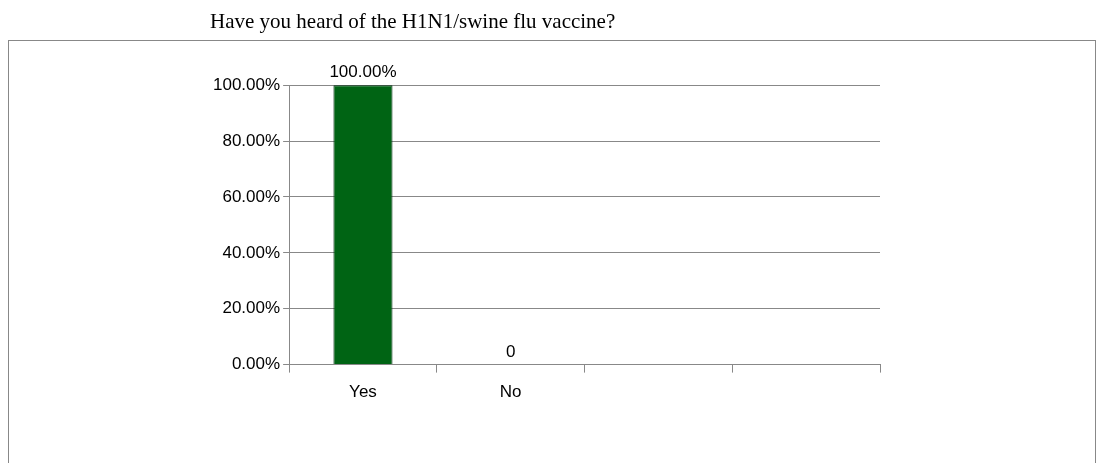 The height and width of the screenshot is (463, 1105). Describe the element at coordinates (510, 392) in the screenshot. I see `x-tick-label: No` at that location.